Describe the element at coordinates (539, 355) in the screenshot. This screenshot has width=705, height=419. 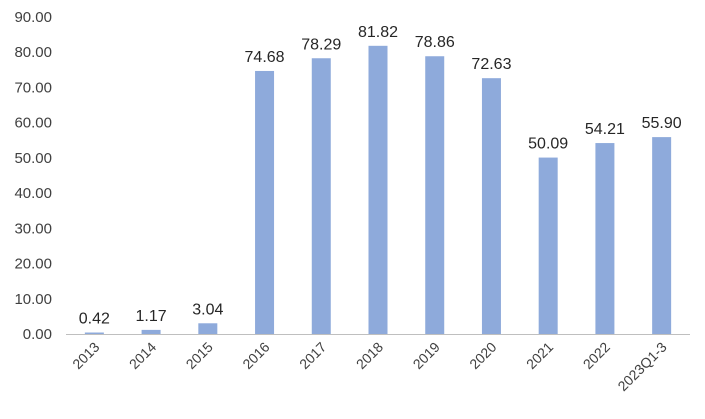
I see `x-tick-label: 2021` at that location.